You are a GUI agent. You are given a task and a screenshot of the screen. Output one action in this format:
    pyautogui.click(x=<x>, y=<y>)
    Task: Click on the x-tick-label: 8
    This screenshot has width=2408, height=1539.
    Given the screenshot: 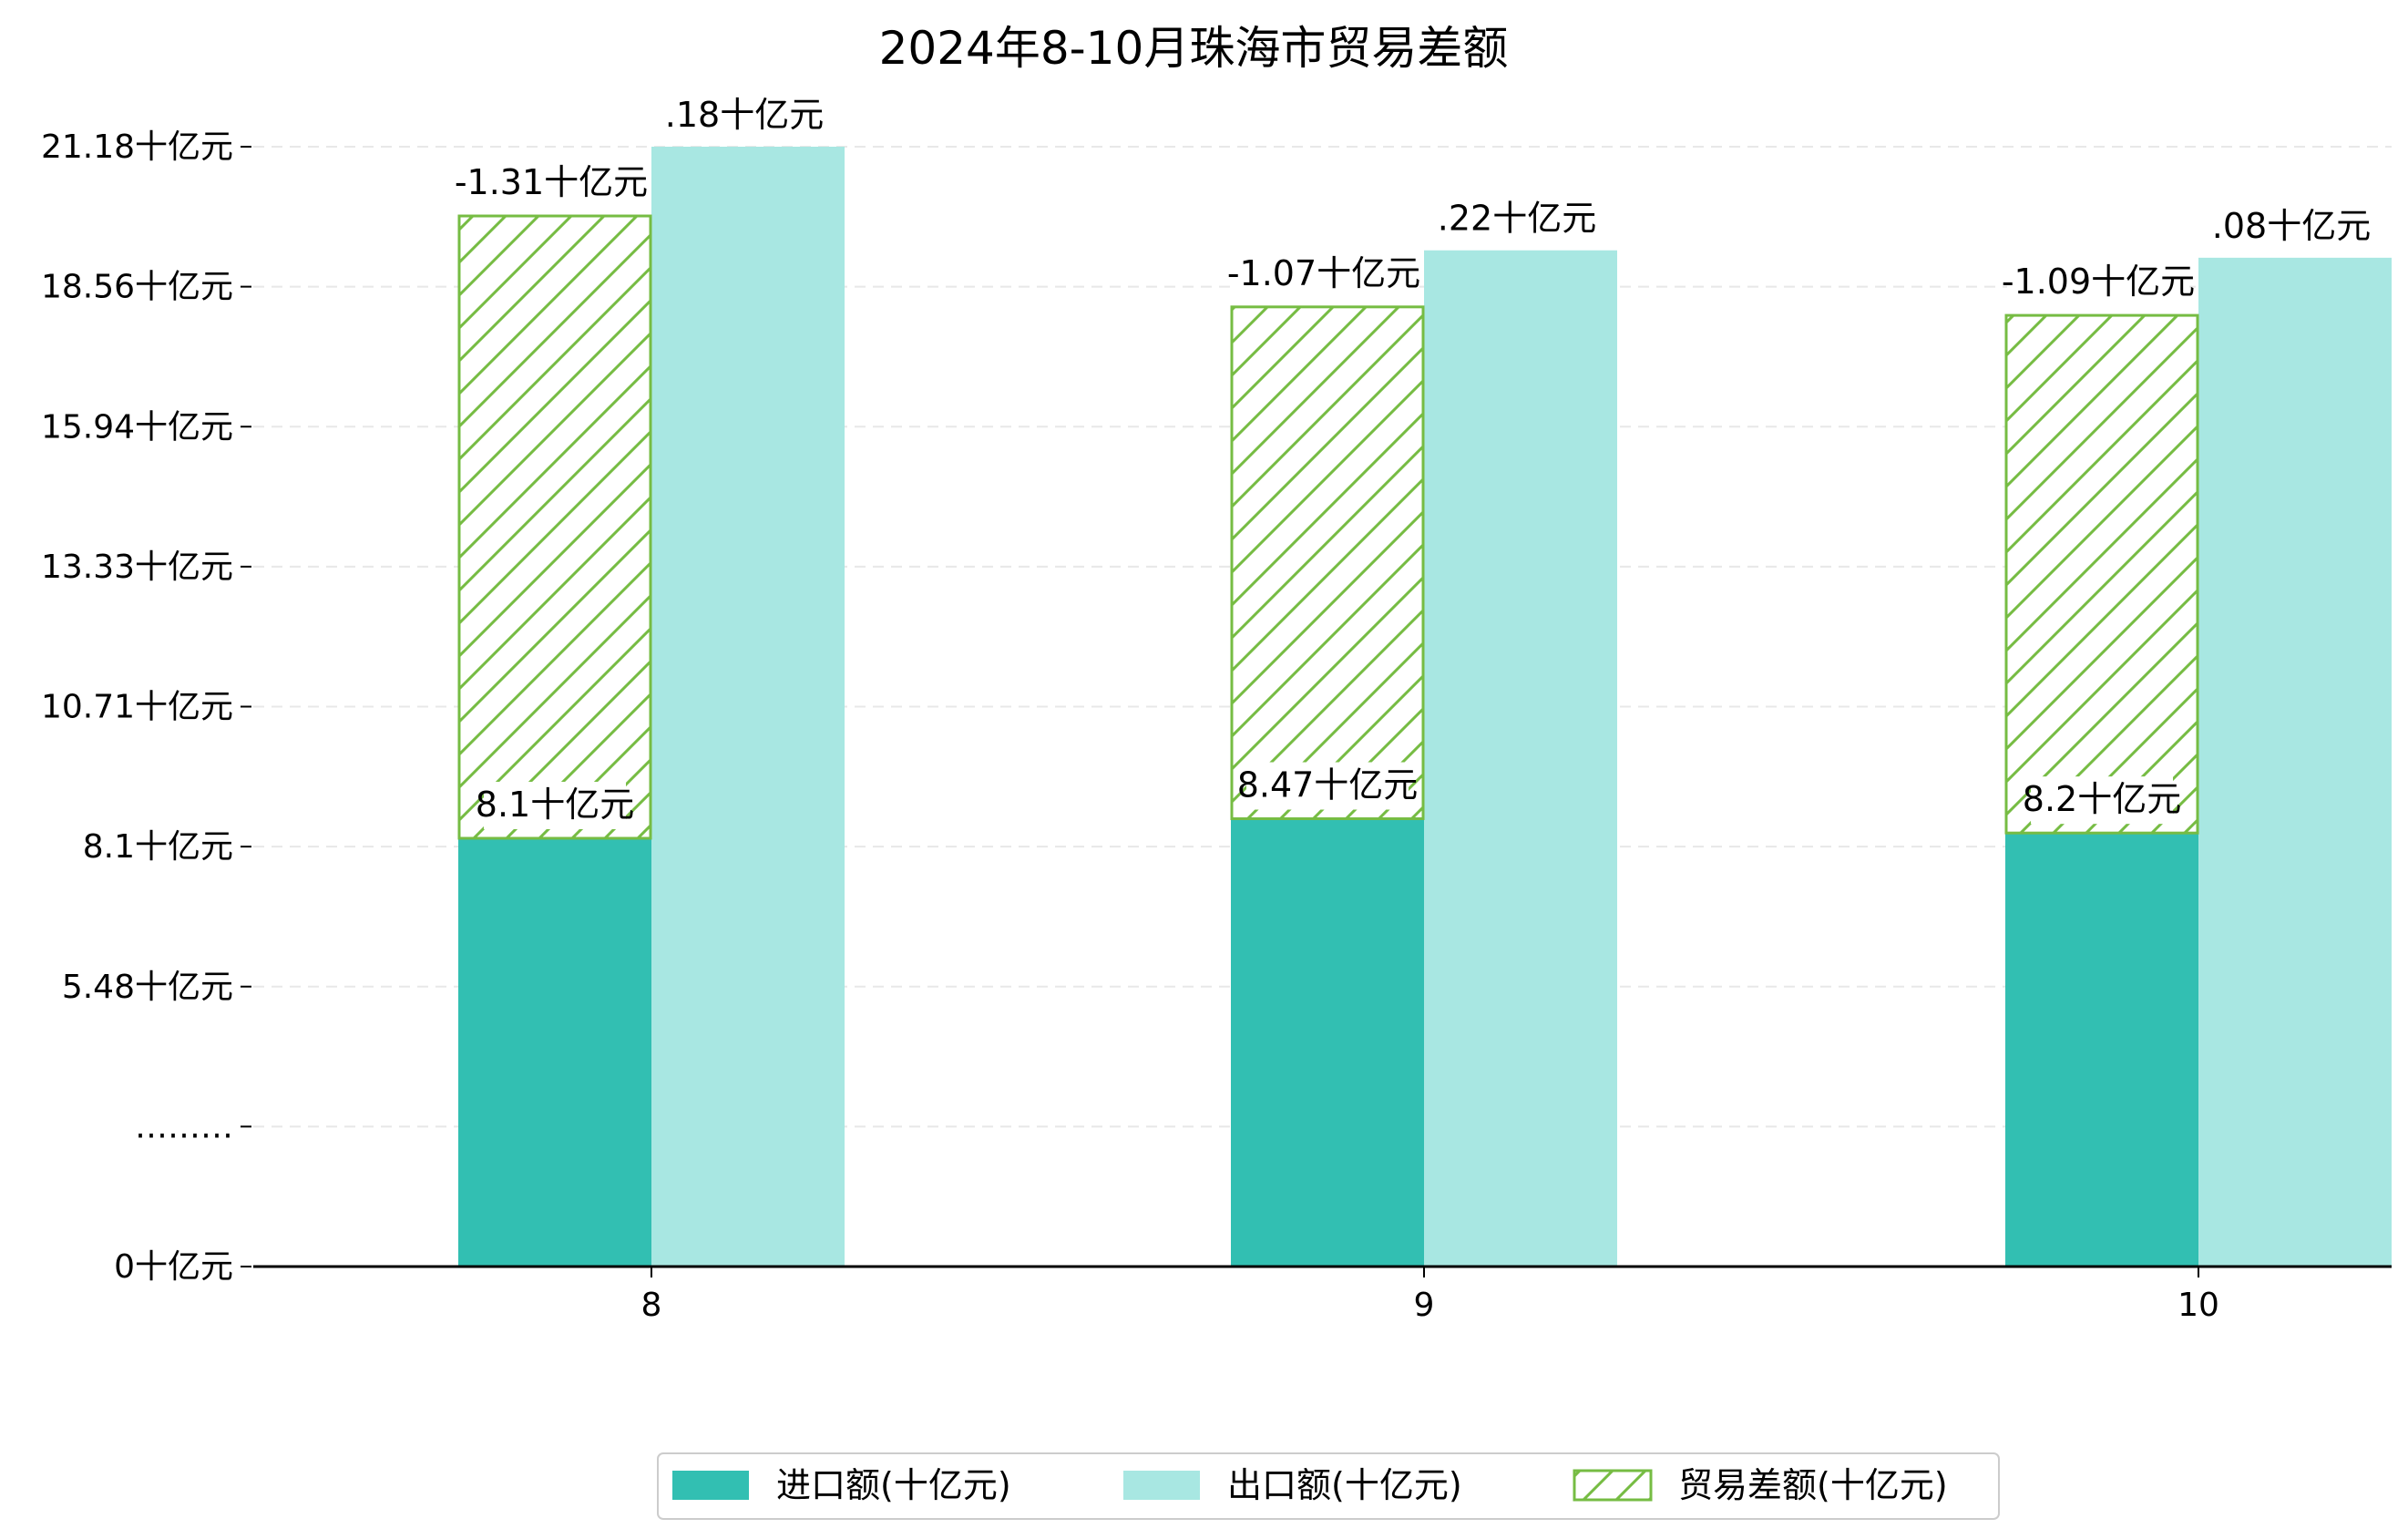 What is the action you would take?
    pyautogui.click(x=651, y=1305)
    